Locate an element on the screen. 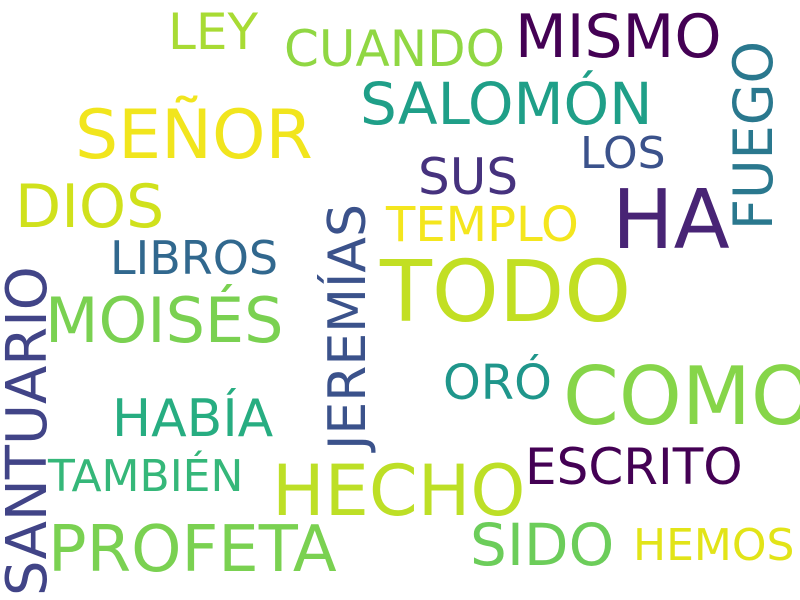 The height and width of the screenshot is (600, 800). word-libros: LIBROS is located at coordinates (194, 258).